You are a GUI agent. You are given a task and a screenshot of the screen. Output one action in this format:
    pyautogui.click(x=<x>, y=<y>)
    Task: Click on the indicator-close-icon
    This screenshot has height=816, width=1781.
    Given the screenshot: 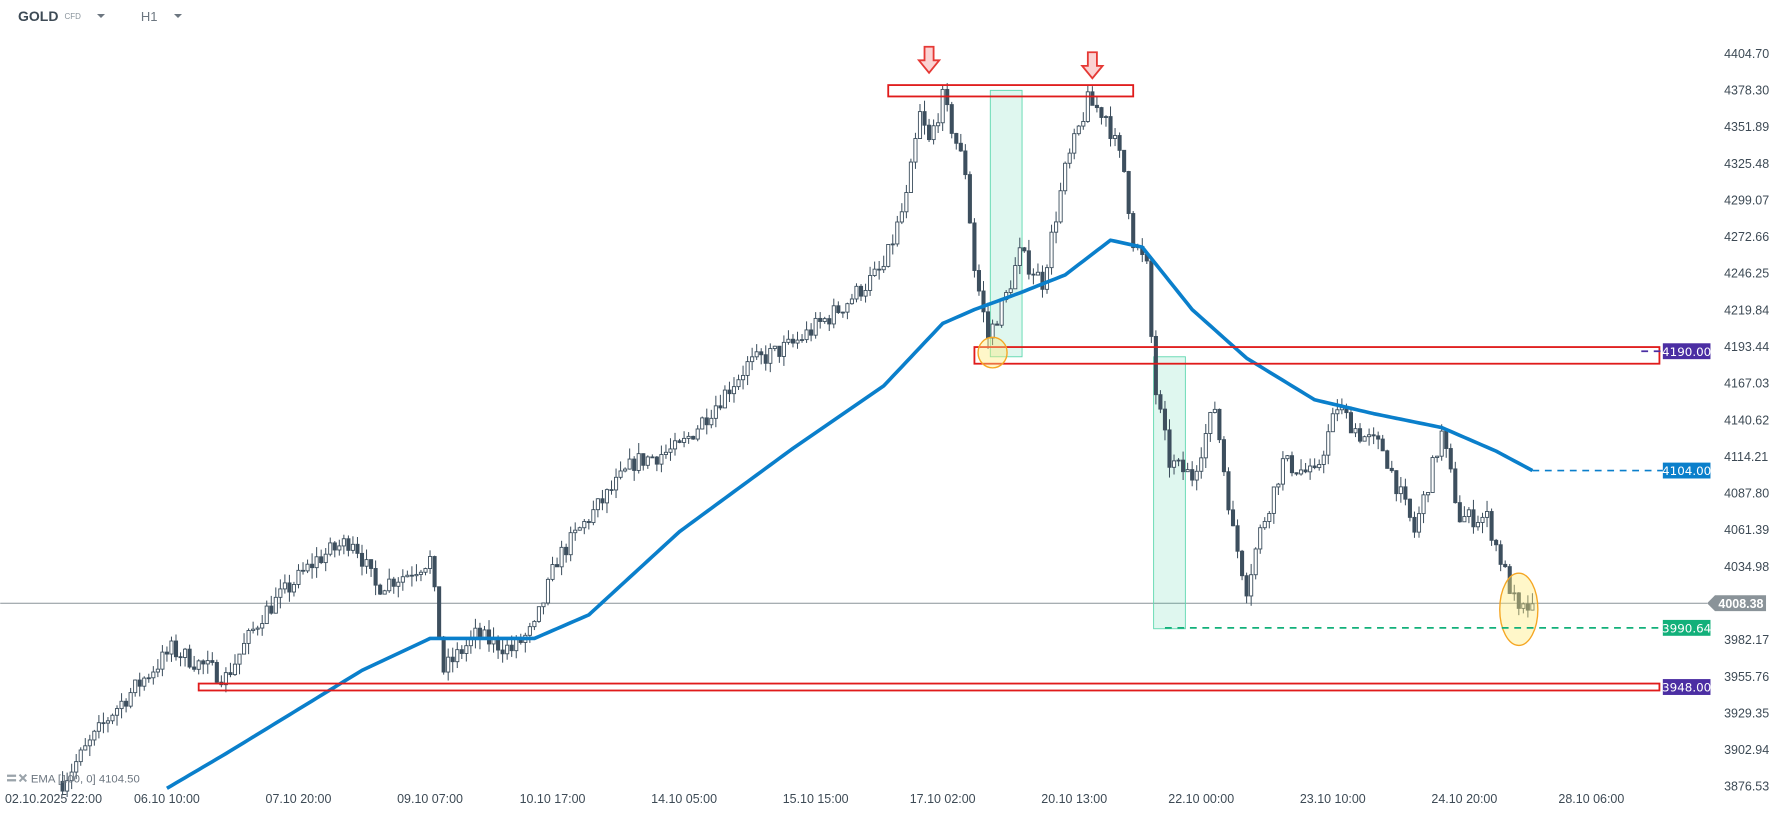 What is the action you would take?
    pyautogui.click(x=23, y=778)
    